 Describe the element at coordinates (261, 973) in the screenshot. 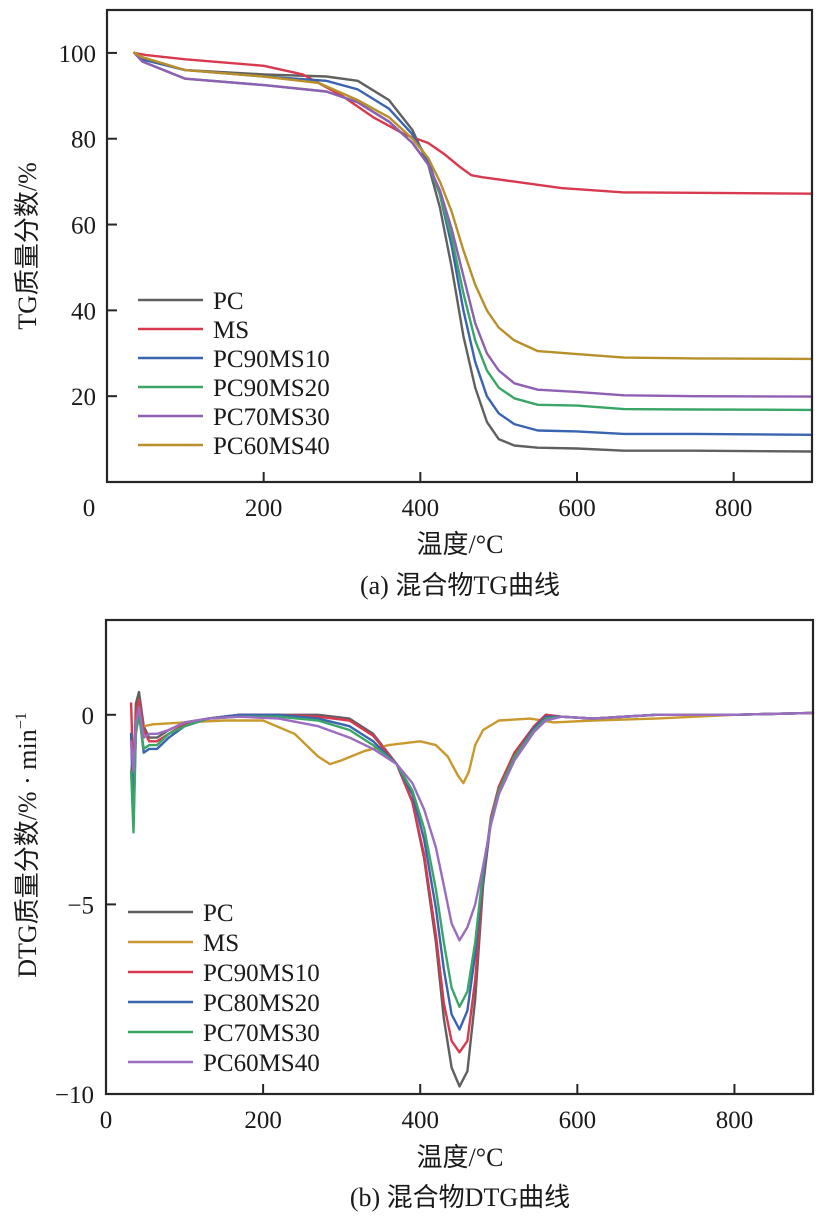

I see `dtg-legend-label: PC90MS10` at that location.